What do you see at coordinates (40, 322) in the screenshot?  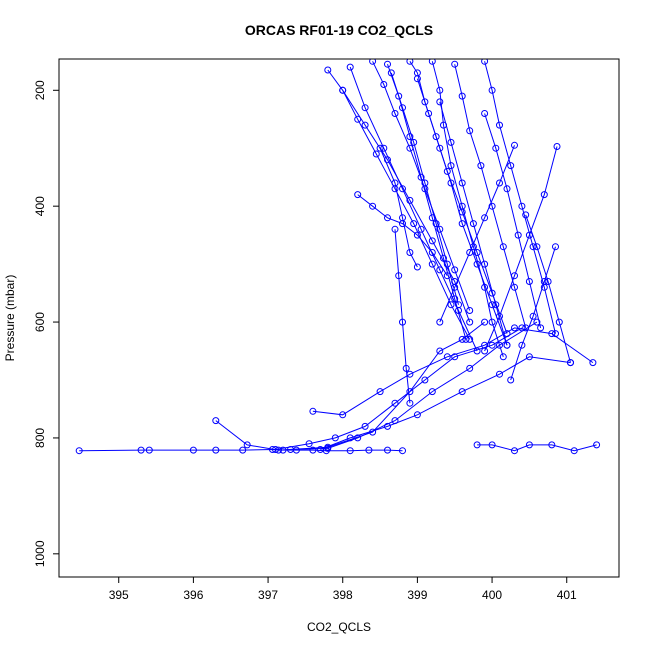 I see `y-tick-label: 600` at bounding box center [40, 322].